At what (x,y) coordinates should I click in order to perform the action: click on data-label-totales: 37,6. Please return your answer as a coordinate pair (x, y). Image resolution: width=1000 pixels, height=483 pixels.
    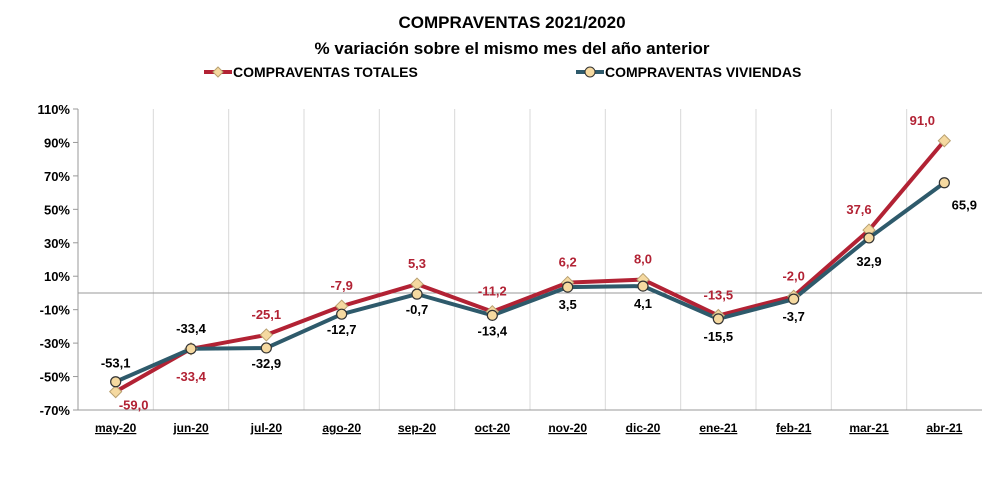
    Looking at the image, I should click on (858, 209).